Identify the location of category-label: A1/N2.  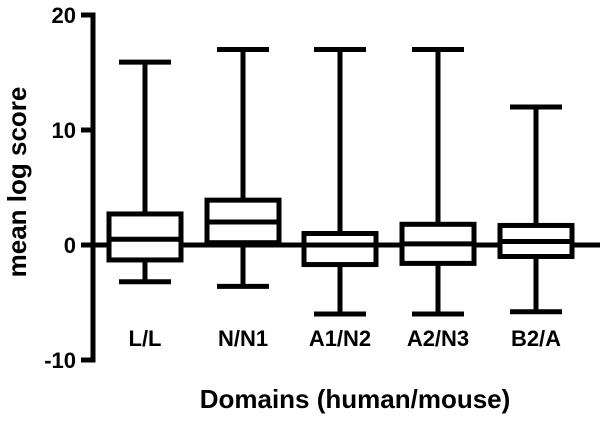
(340, 338).